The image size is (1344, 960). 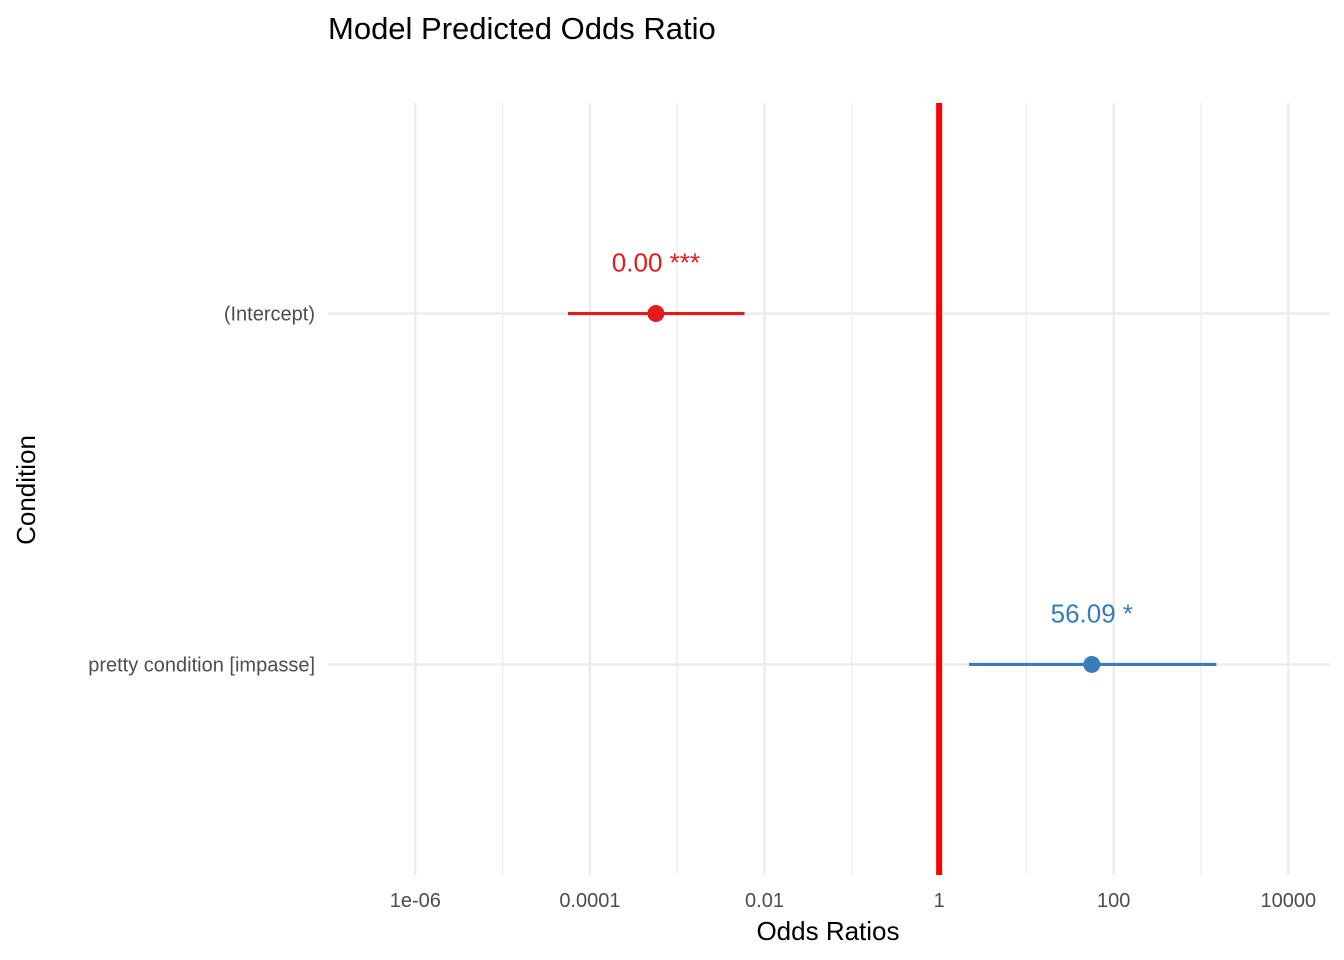 What do you see at coordinates (1092, 613) in the screenshot?
I see `data-label: 56.09 *` at bounding box center [1092, 613].